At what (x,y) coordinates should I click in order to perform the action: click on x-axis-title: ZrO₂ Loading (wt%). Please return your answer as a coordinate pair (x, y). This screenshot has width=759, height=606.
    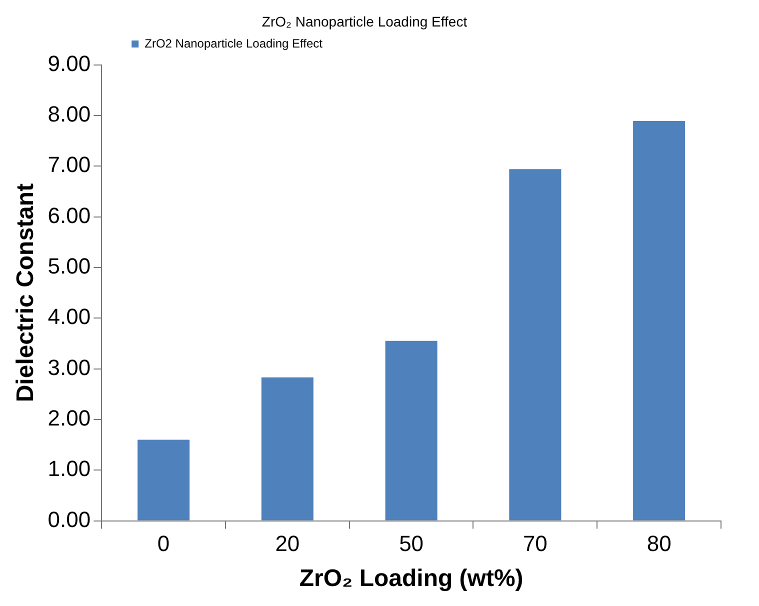
    Looking at the image, I should click on (411, 578).